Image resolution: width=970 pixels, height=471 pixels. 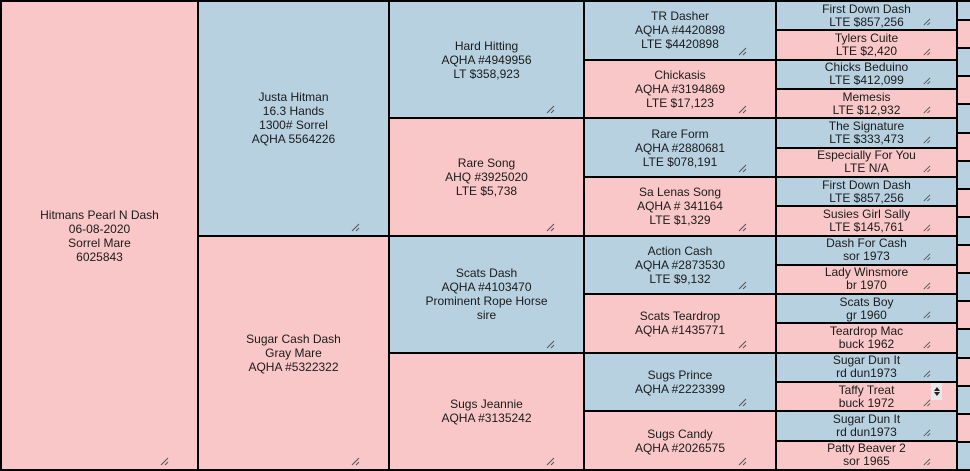 What do you see at coordinates (680, 382) in the screenshot?
I see `cell-sugs-prince: Sugs Prince AQHA #2223399` at bounding box center [680, 382].